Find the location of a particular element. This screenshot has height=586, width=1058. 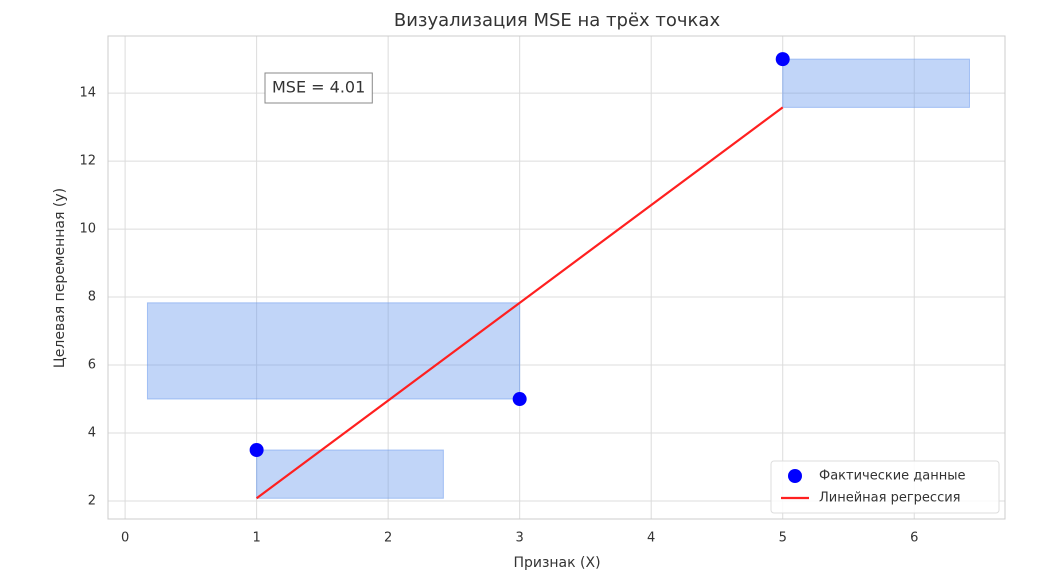

x-tick-label: 5 is located at coordinates (783, 538).